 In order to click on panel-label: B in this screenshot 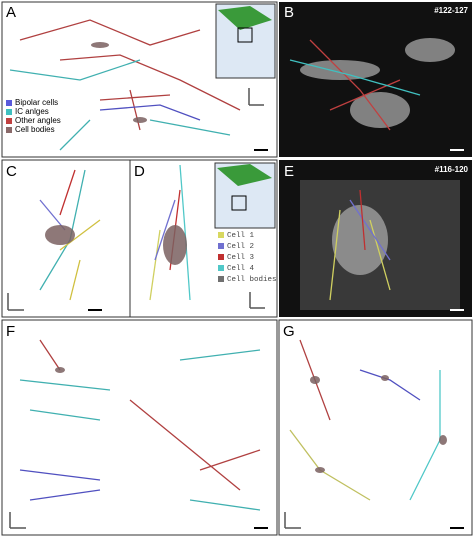, I will do `click(289, 12)`.